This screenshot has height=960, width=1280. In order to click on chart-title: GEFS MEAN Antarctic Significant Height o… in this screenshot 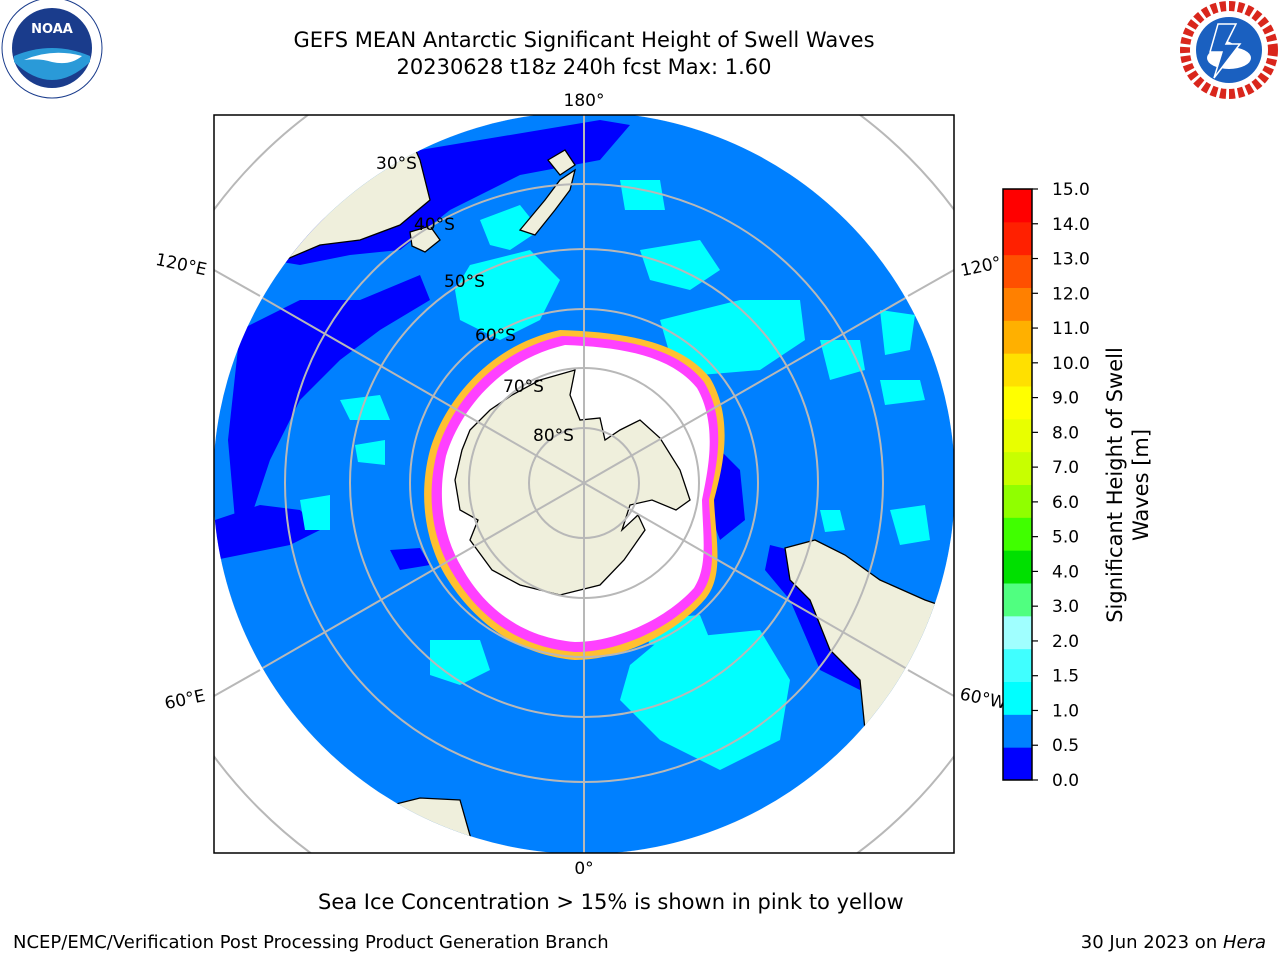, I will do `click(584, 40)`.